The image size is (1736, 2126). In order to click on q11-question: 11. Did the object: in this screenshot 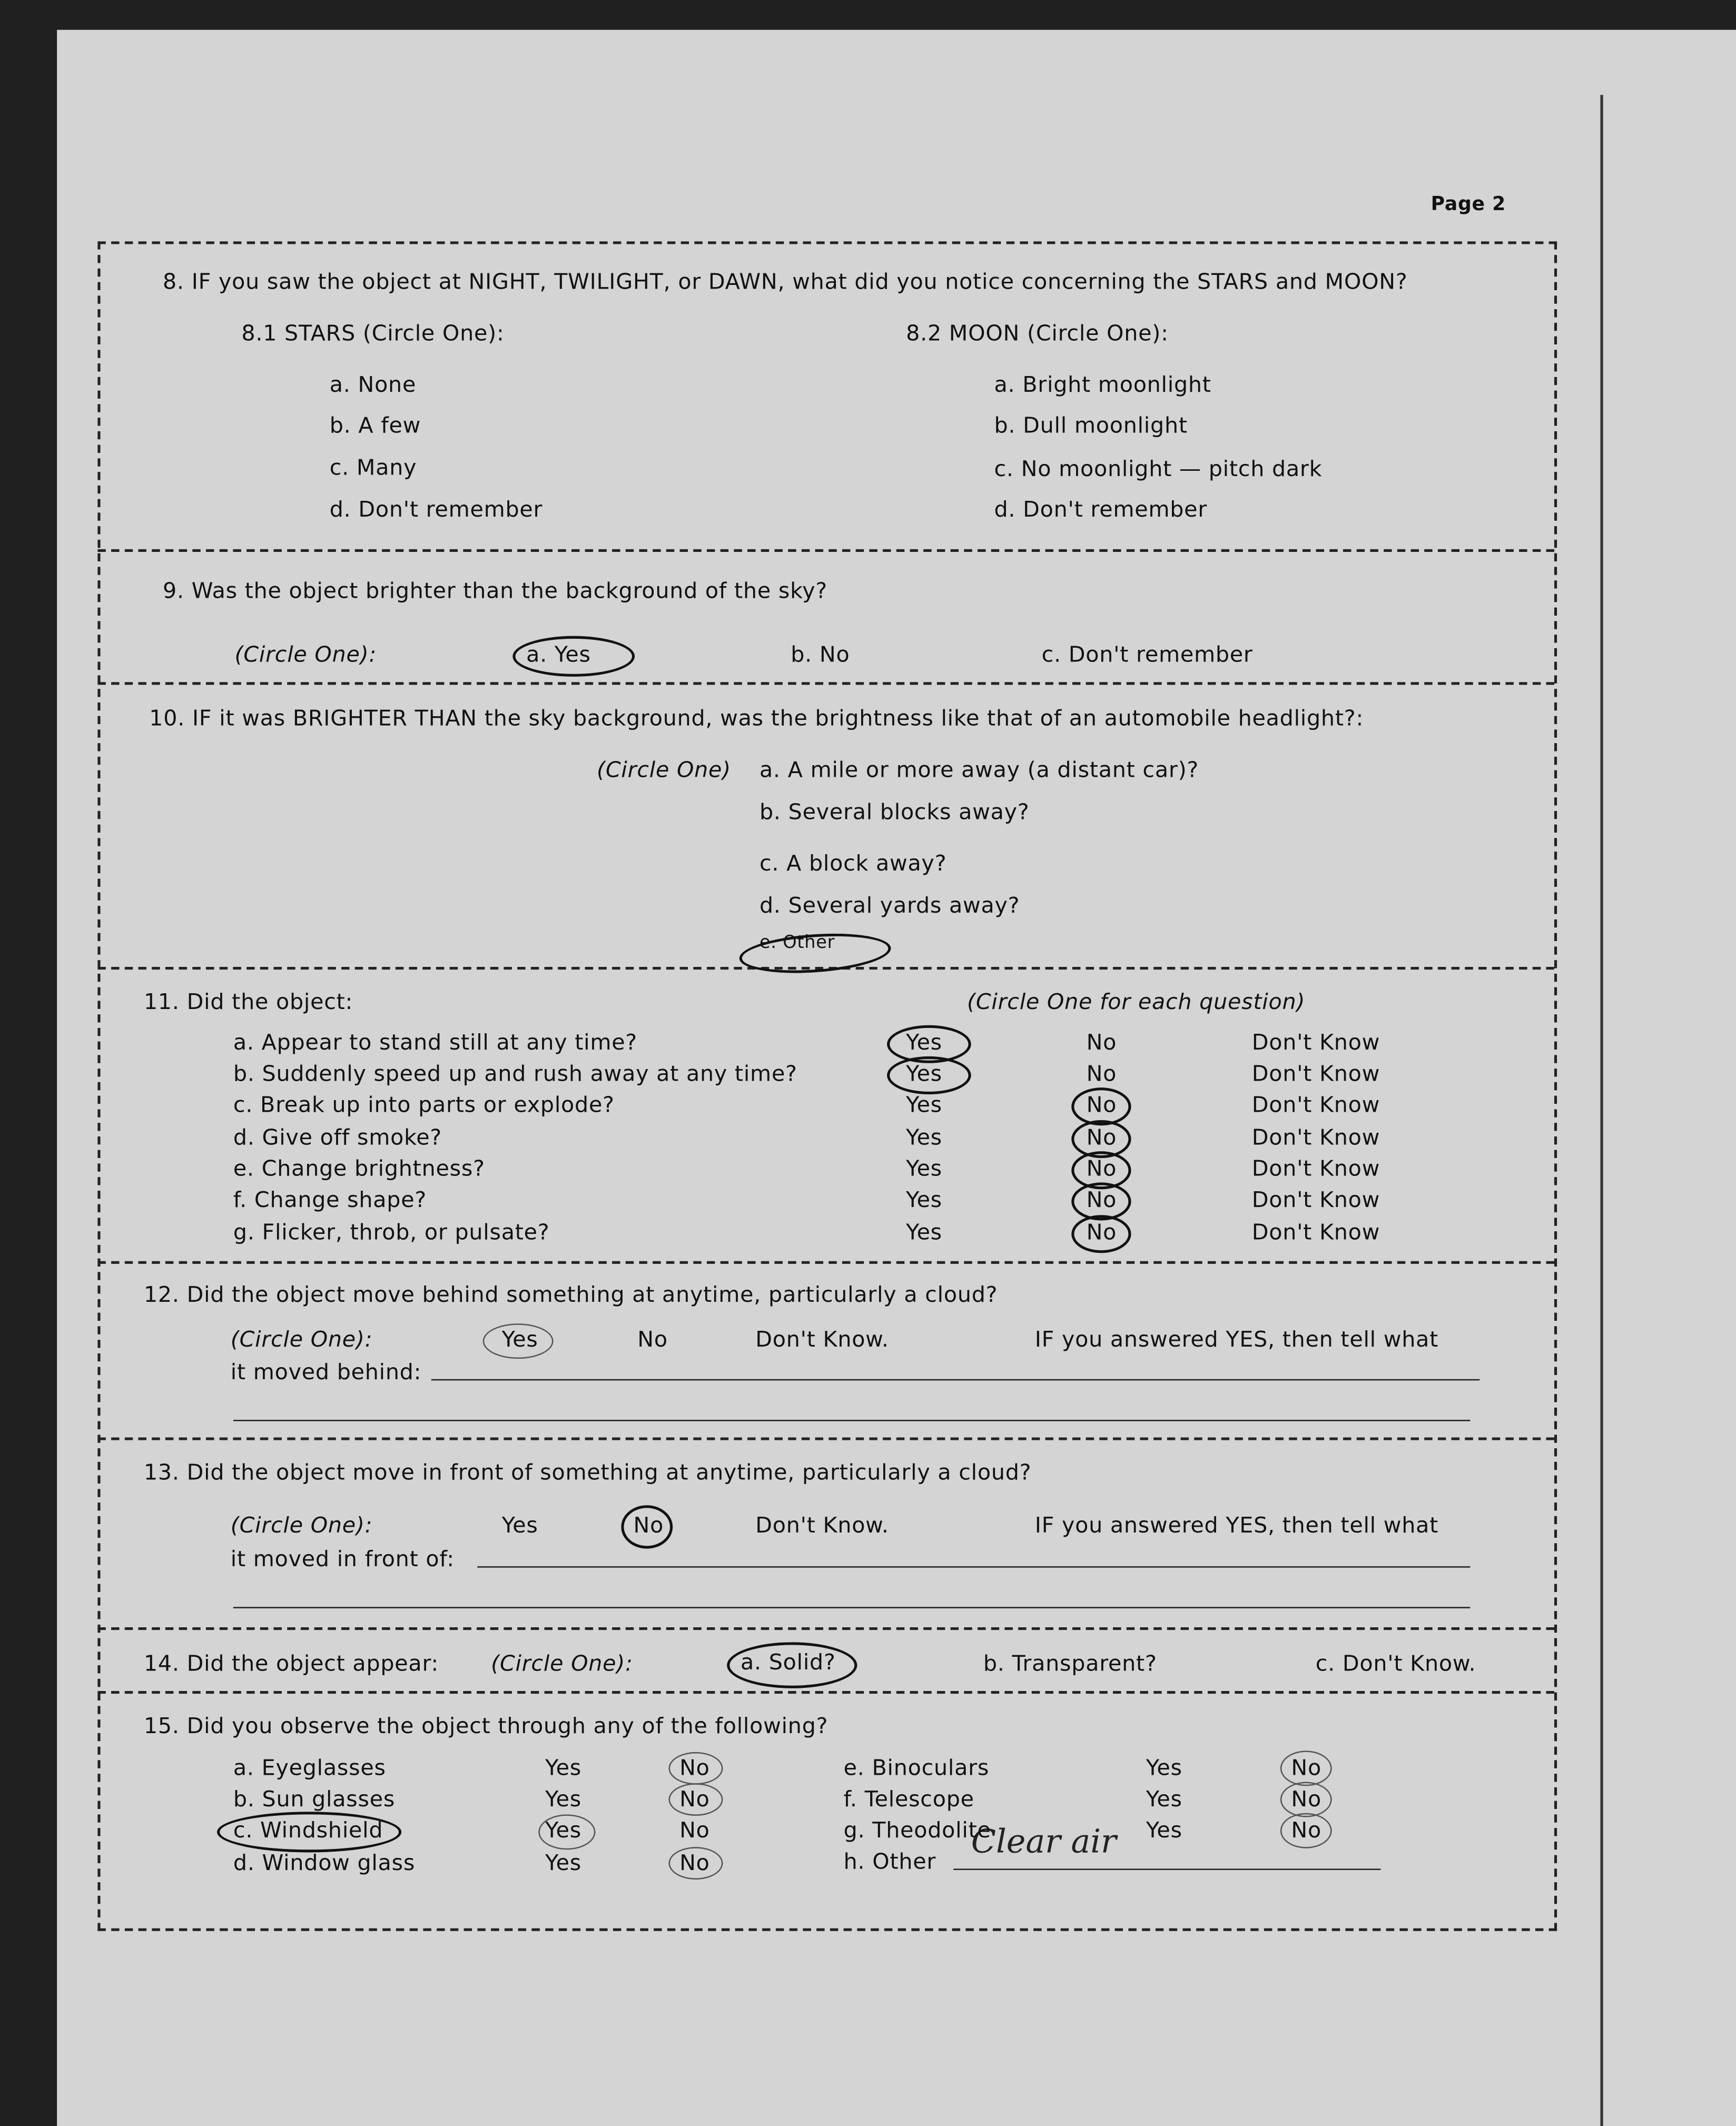, I will do `click(248, 1001)`.